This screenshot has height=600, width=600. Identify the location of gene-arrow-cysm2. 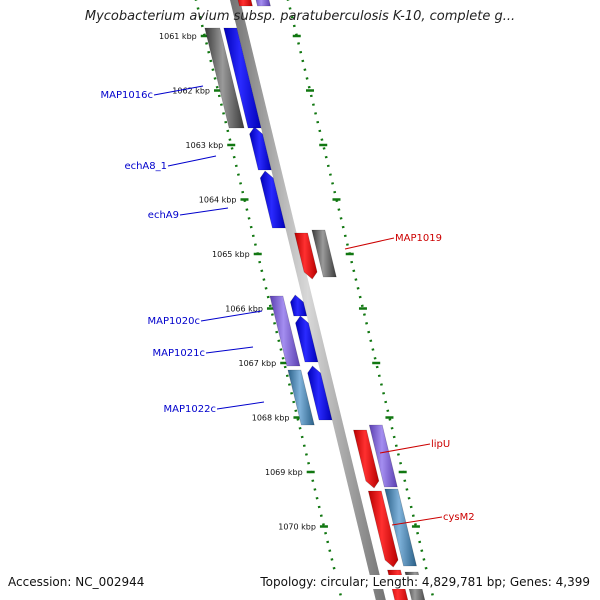
(383, 529).